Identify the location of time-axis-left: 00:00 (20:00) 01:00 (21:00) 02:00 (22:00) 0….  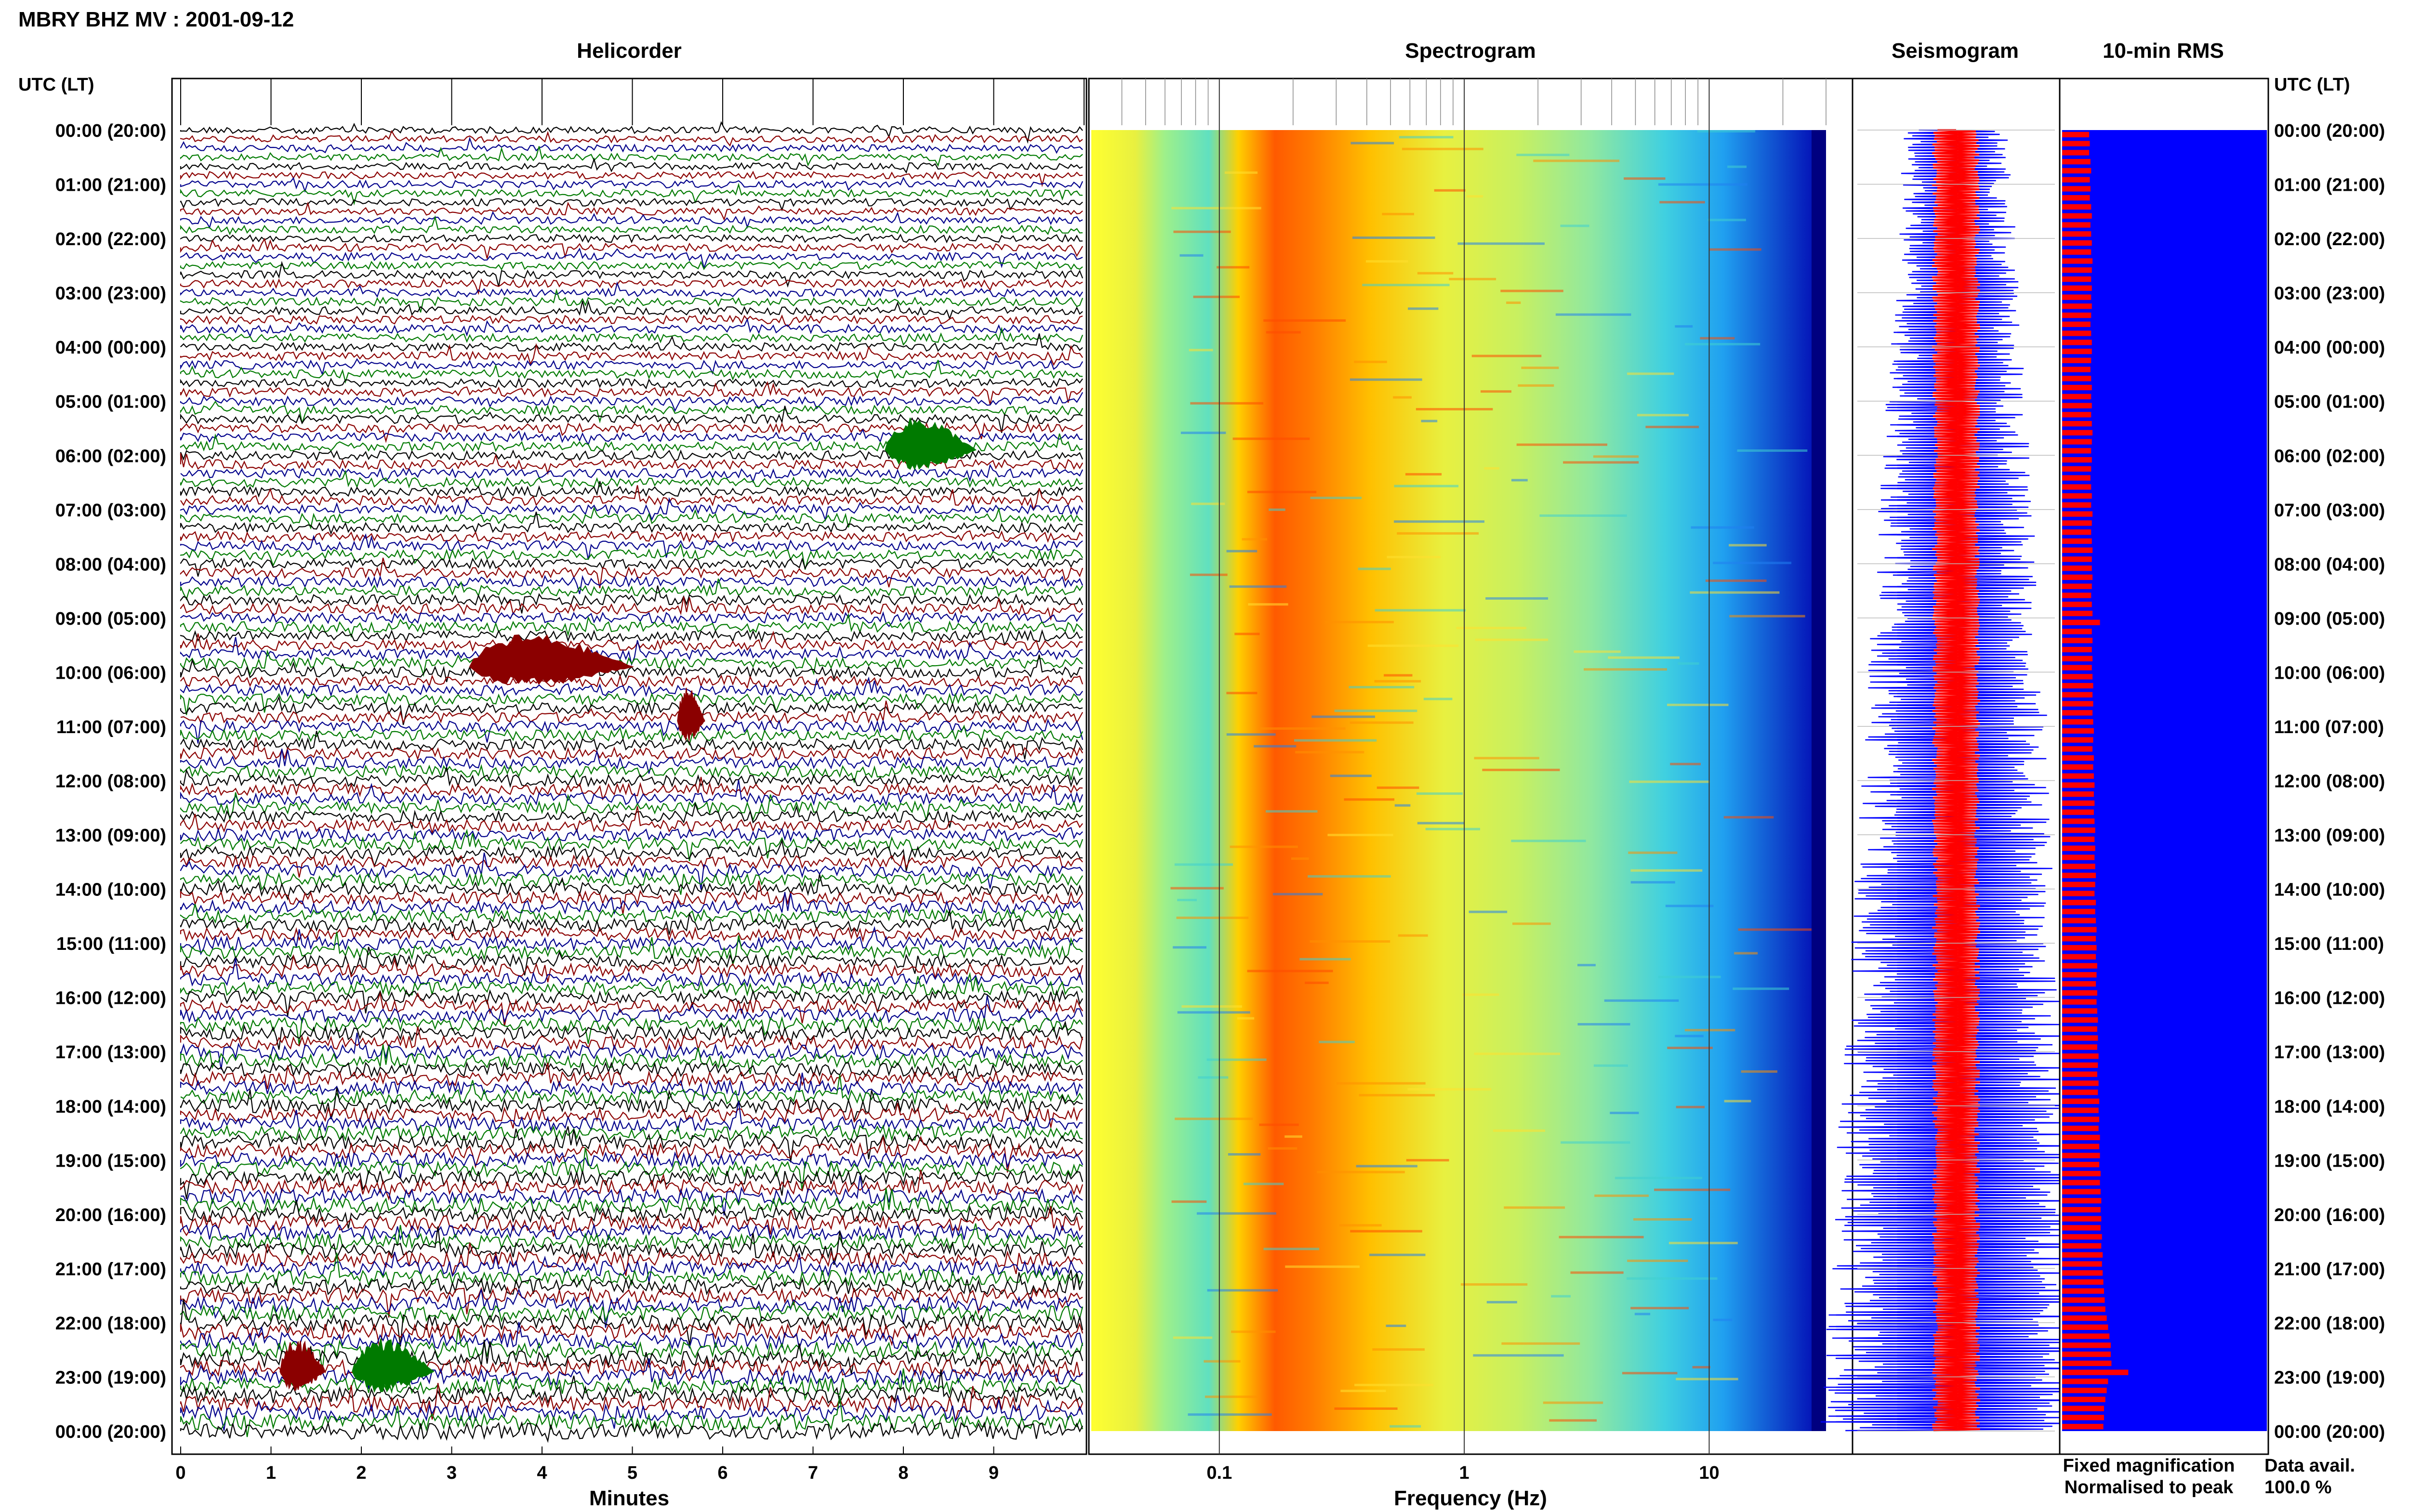
(110, 781).